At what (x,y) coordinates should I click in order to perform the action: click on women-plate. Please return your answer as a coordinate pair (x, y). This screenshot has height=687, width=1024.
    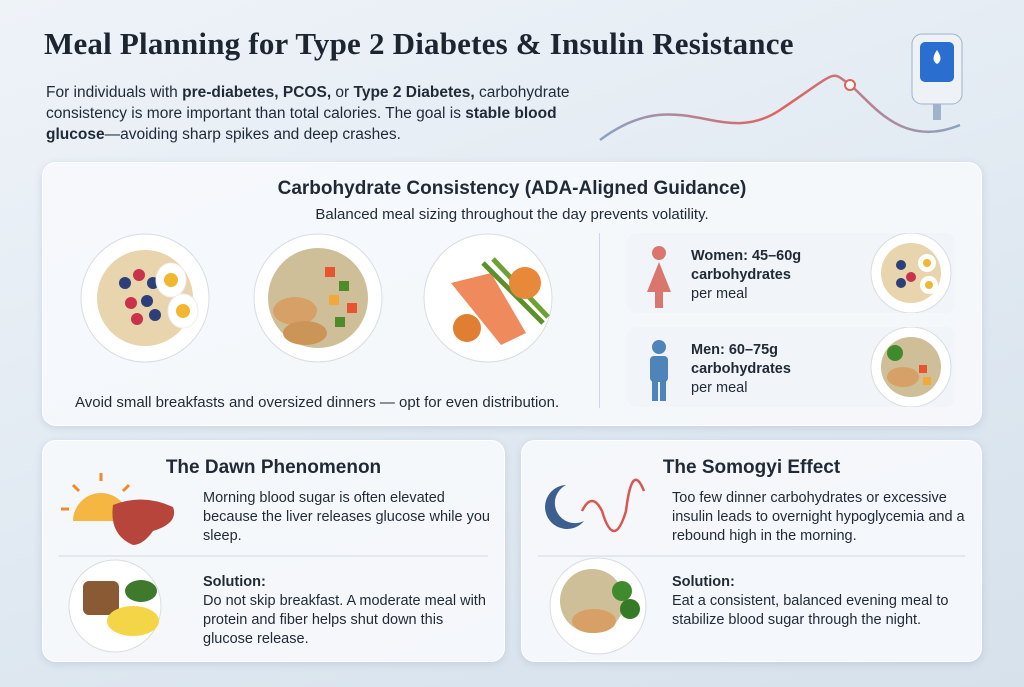
    Looking at the image, I should click on (911, 273).